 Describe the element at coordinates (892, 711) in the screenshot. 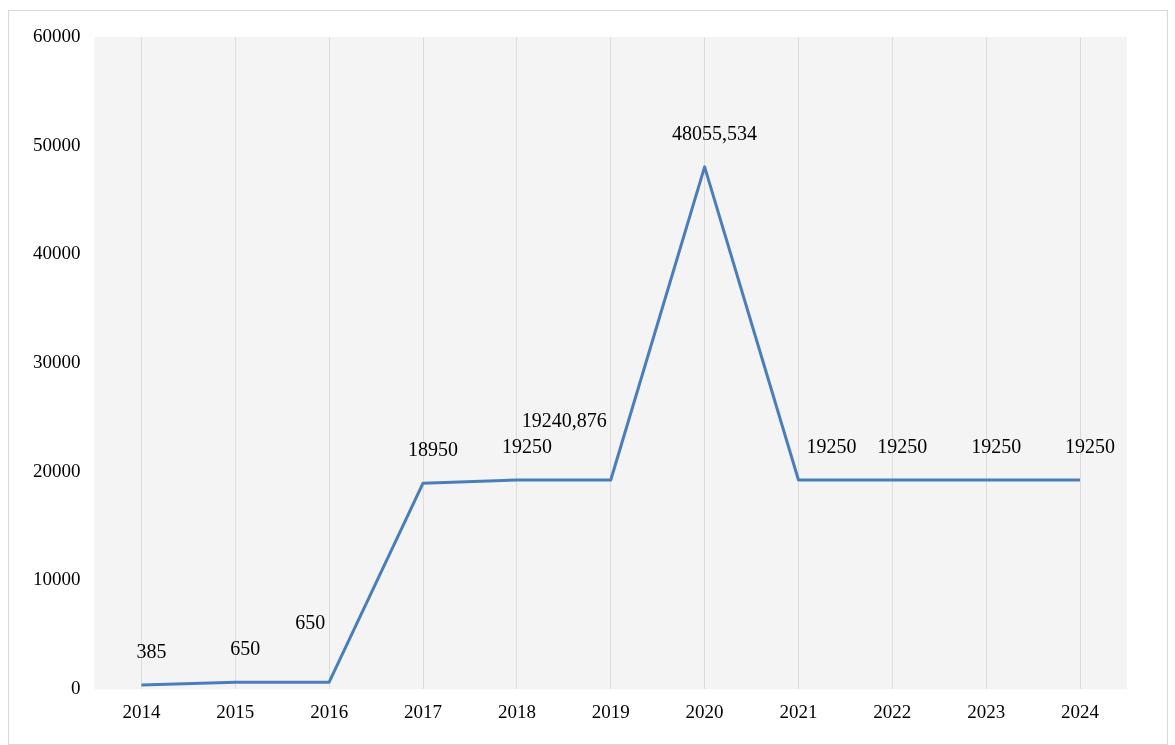

I see `x-tick-label: 2022` at that location.